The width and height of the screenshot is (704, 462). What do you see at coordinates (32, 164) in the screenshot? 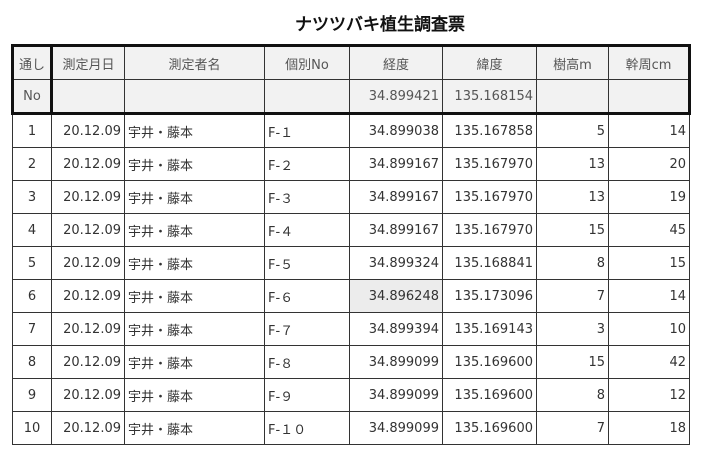
I see `cell-no: 2` at bounding box center [32, 164].